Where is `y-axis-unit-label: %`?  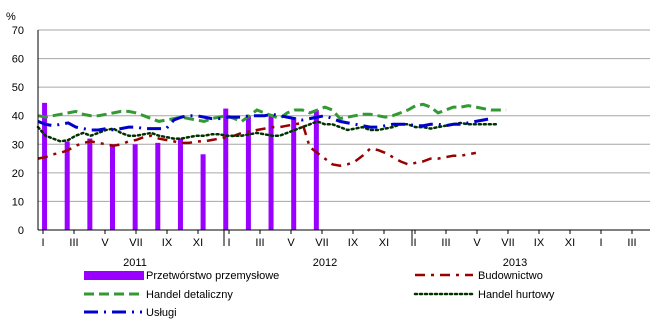
y-axis-unit-label: % is located at coordinates (11, 17).